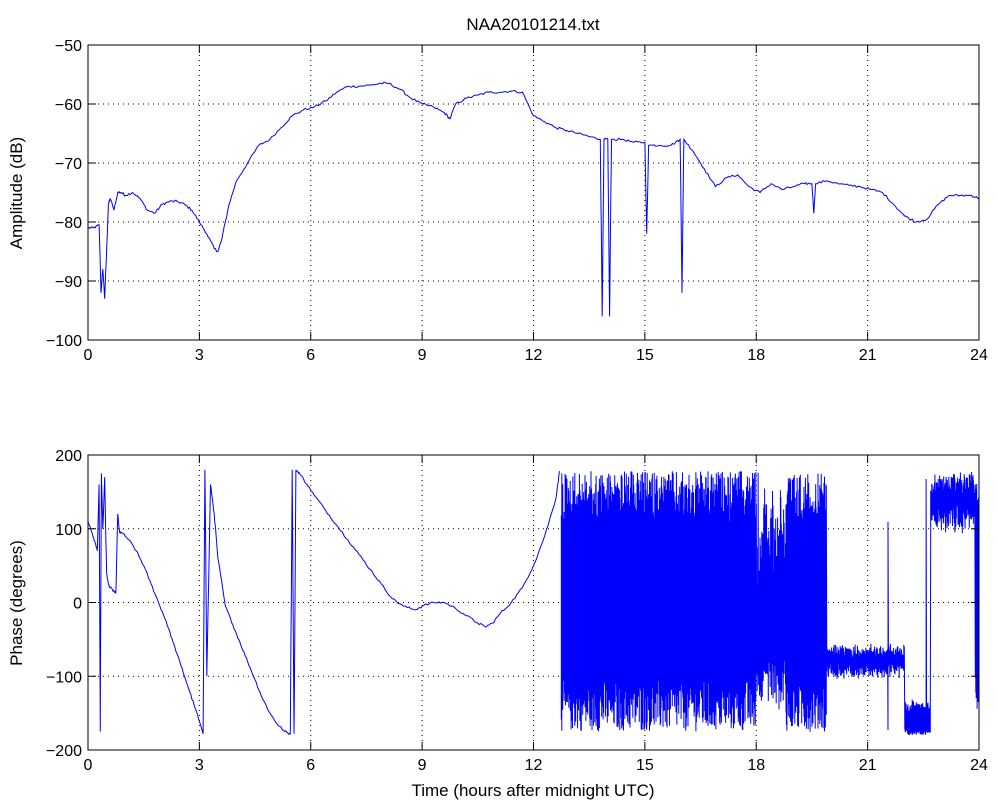 This screenshot has height=811, width=998. I want to click on phase-xtick-label: 0, so click(88, 765).